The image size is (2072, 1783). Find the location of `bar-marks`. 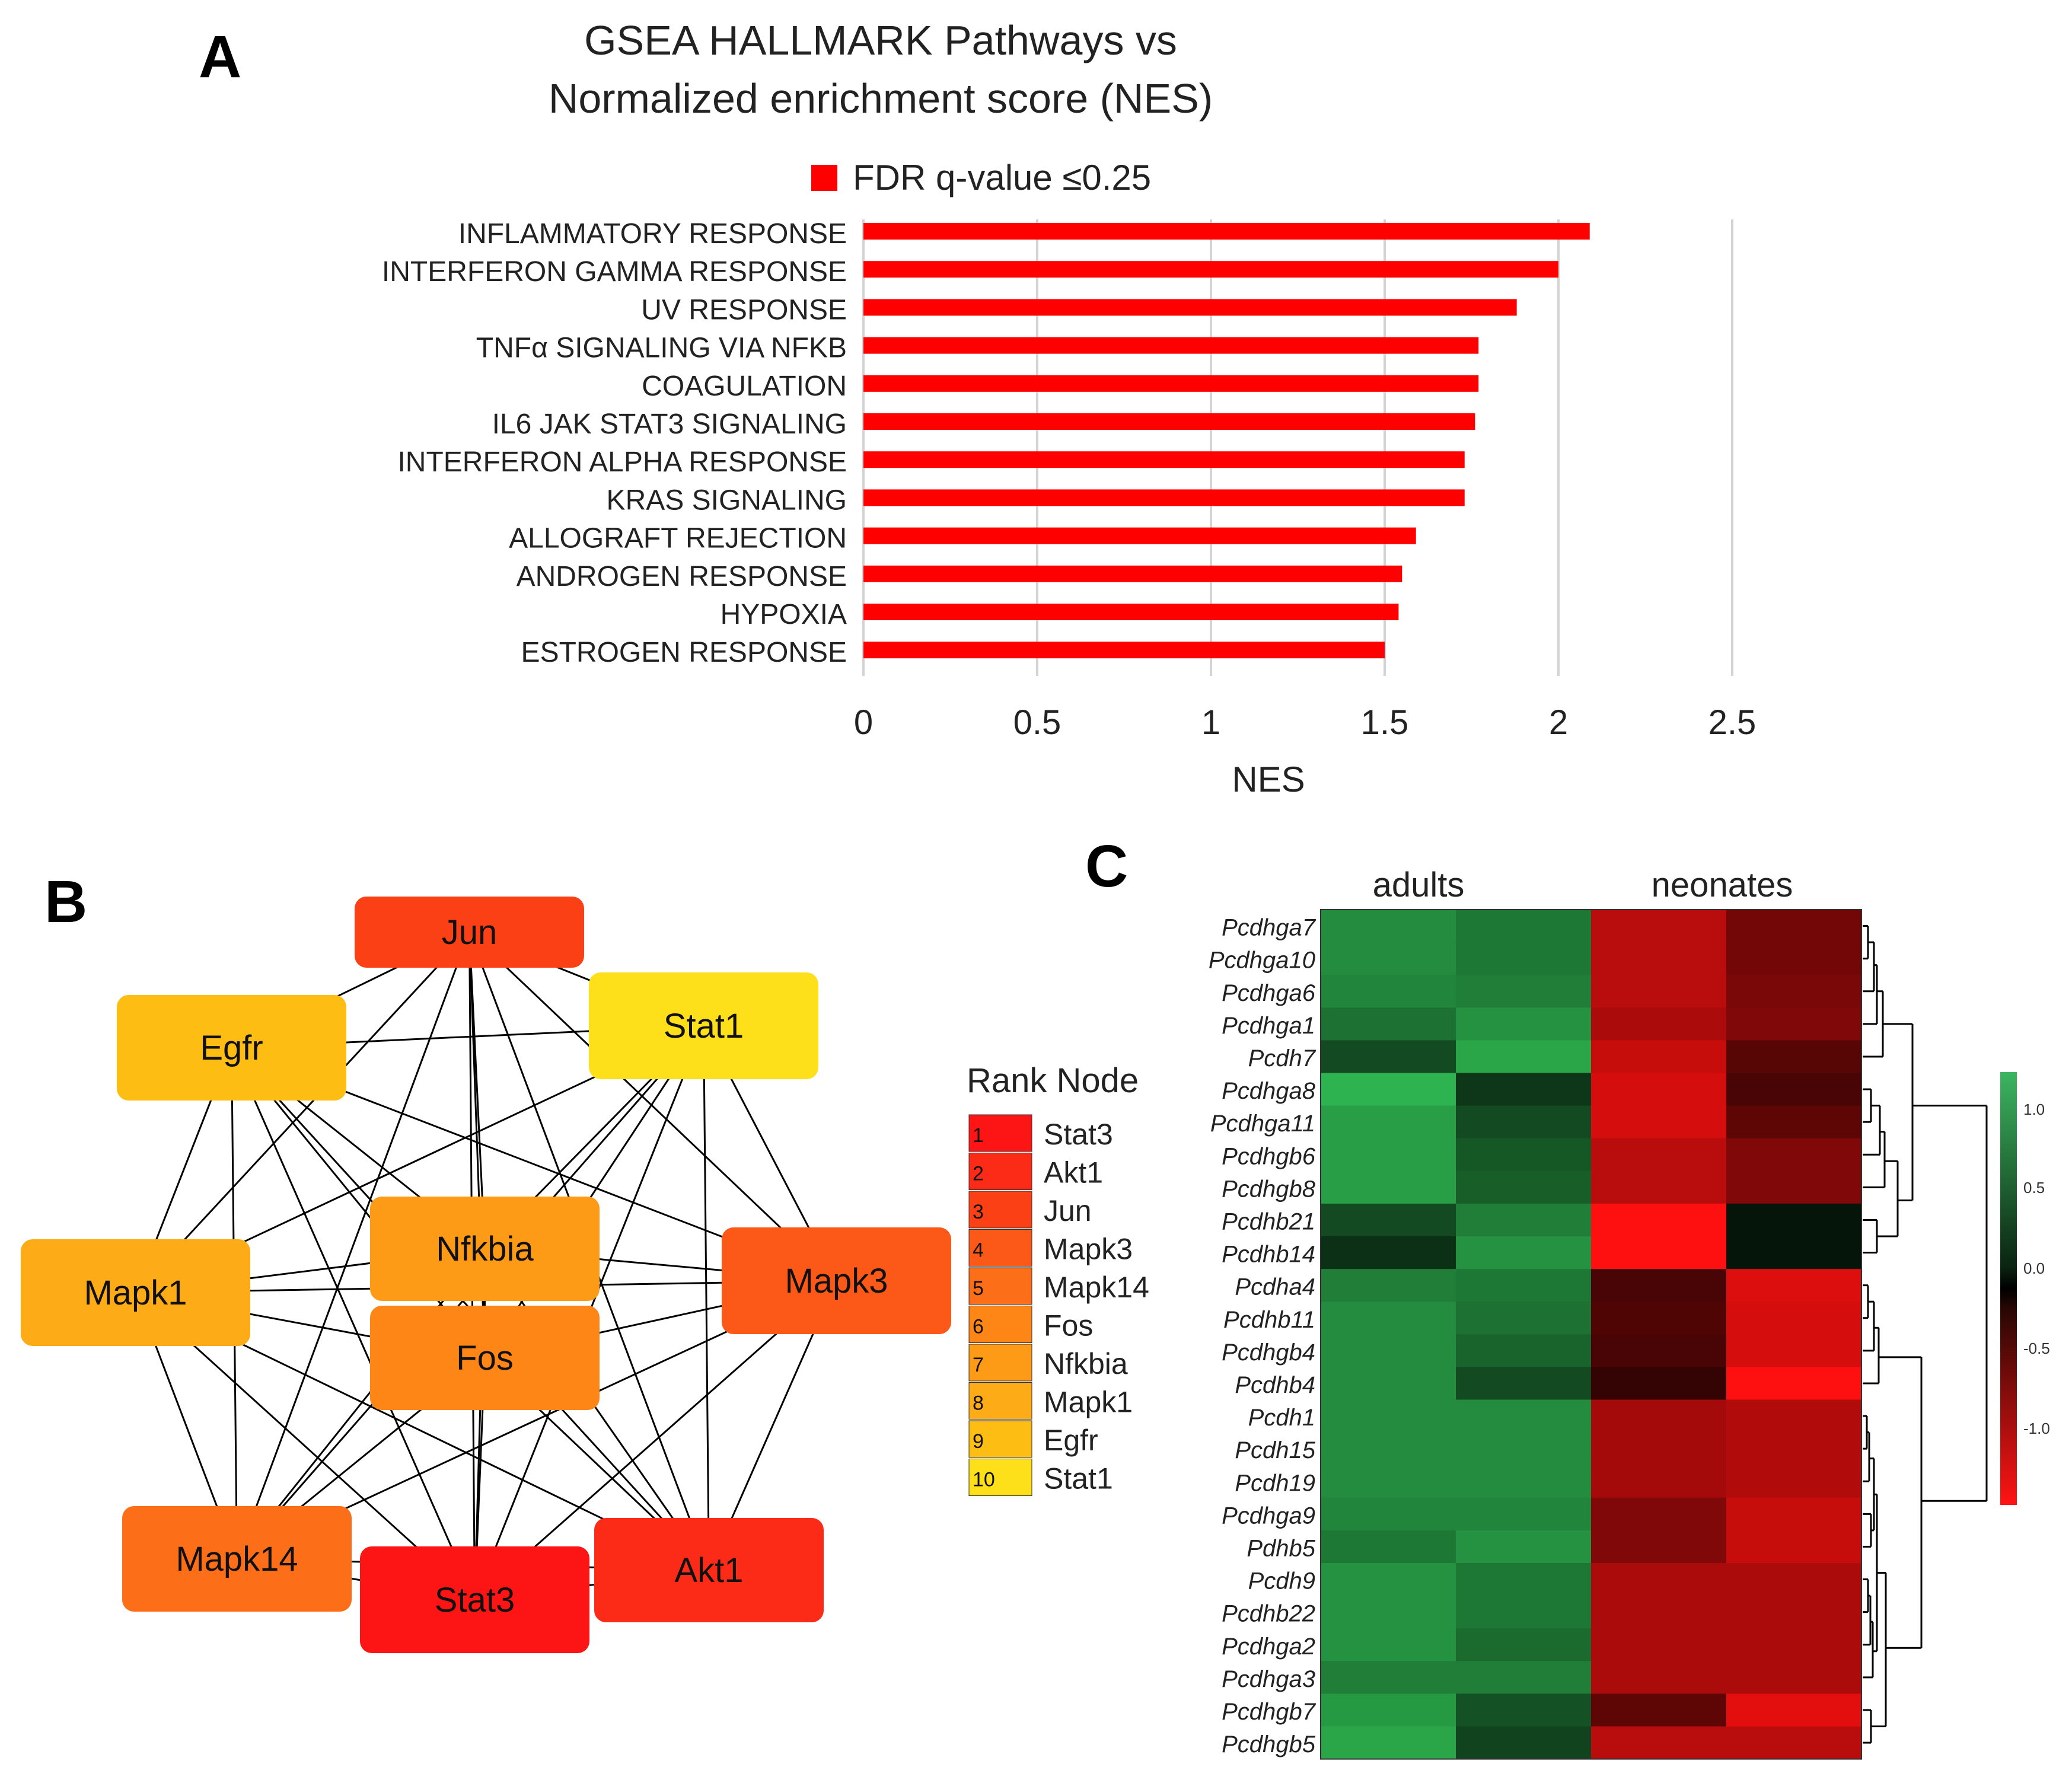

bar-marks is located at coordinates (1226, 441).